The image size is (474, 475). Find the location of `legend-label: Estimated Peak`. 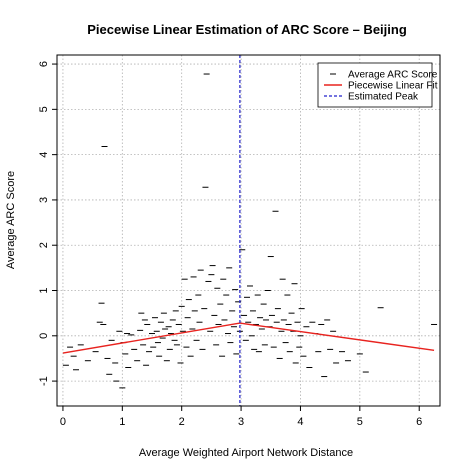

legend-label: Estimated Peak is located at coordinates (383, 97).